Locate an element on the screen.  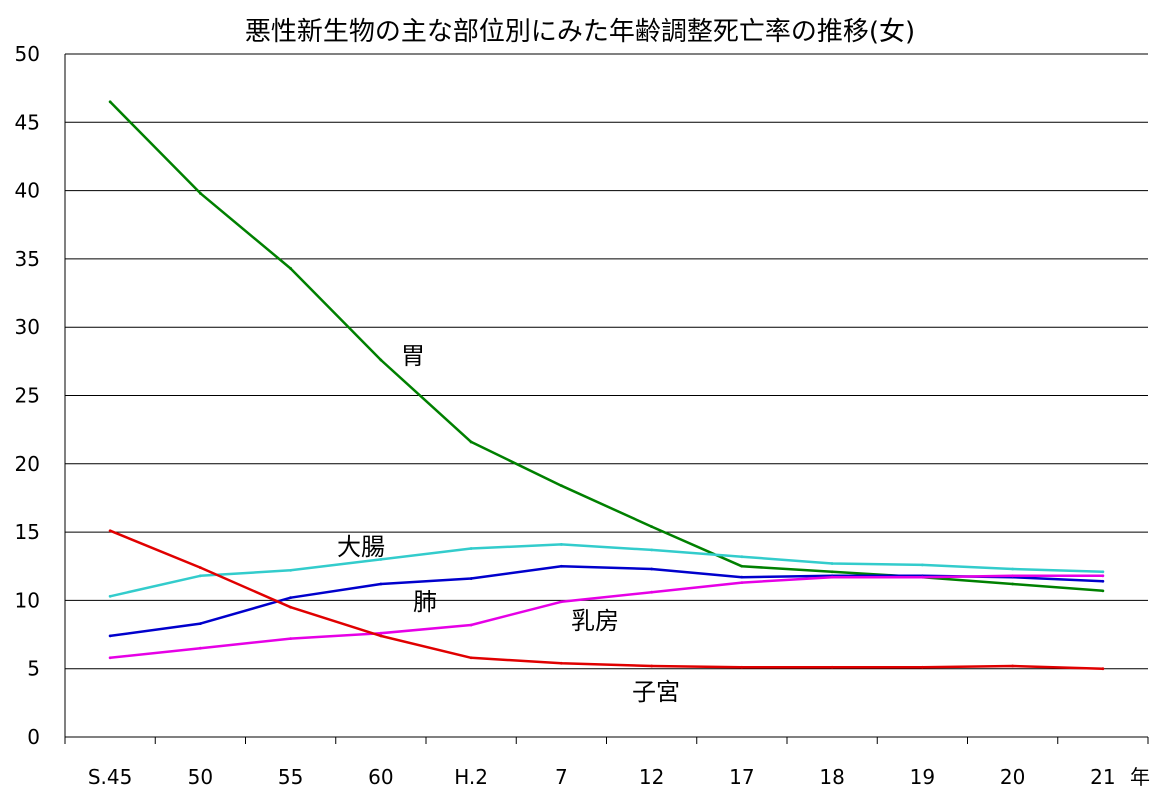
y-tick-label: 40 is located at coordinates (27, 191).